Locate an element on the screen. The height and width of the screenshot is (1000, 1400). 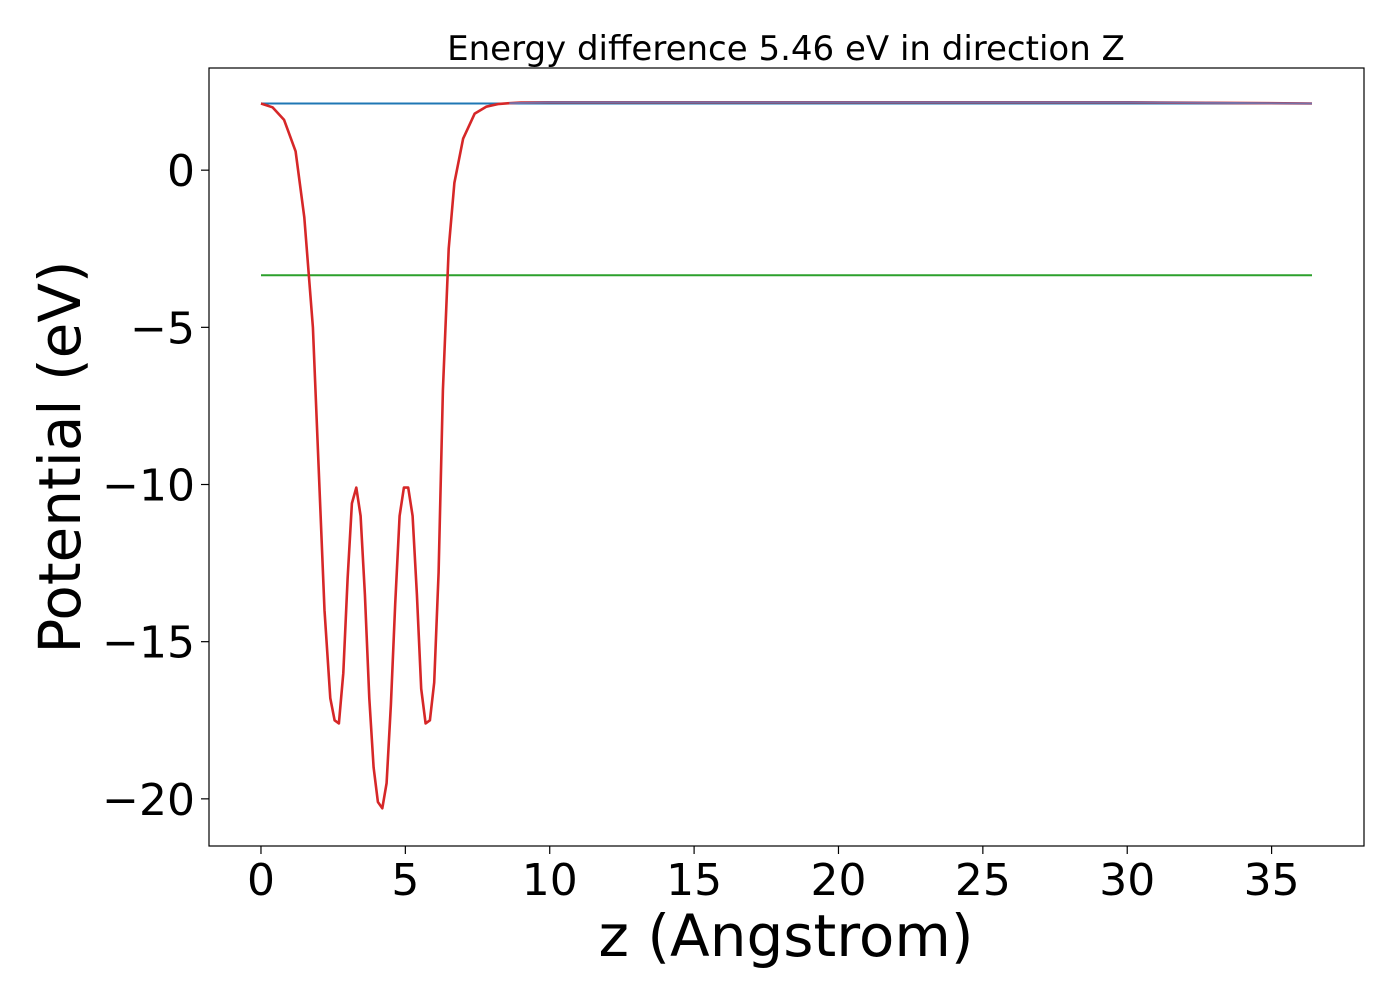
y-axis-label: Potential (eV) is located at coordinates (60, 456).